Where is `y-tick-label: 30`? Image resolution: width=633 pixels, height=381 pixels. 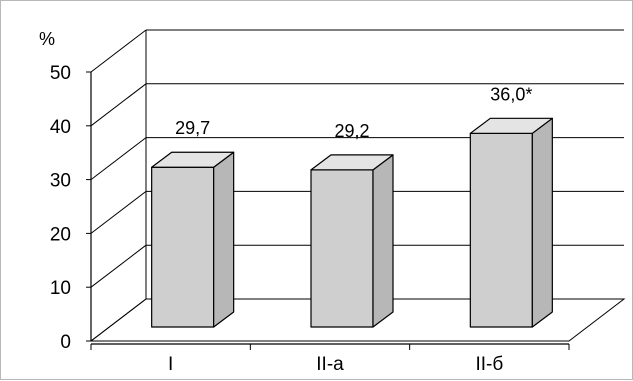 y-tick-label: 30 is located at coordinates (60, 181).